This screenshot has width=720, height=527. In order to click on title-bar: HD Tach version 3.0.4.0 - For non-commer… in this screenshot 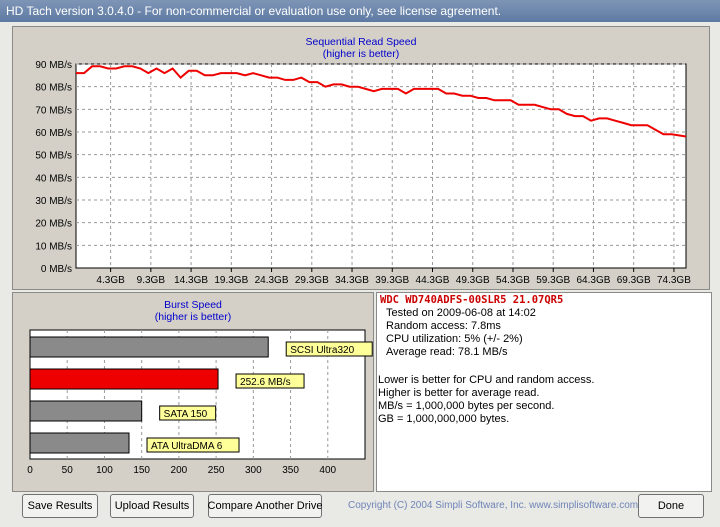, I will do `click(360, 11)`.